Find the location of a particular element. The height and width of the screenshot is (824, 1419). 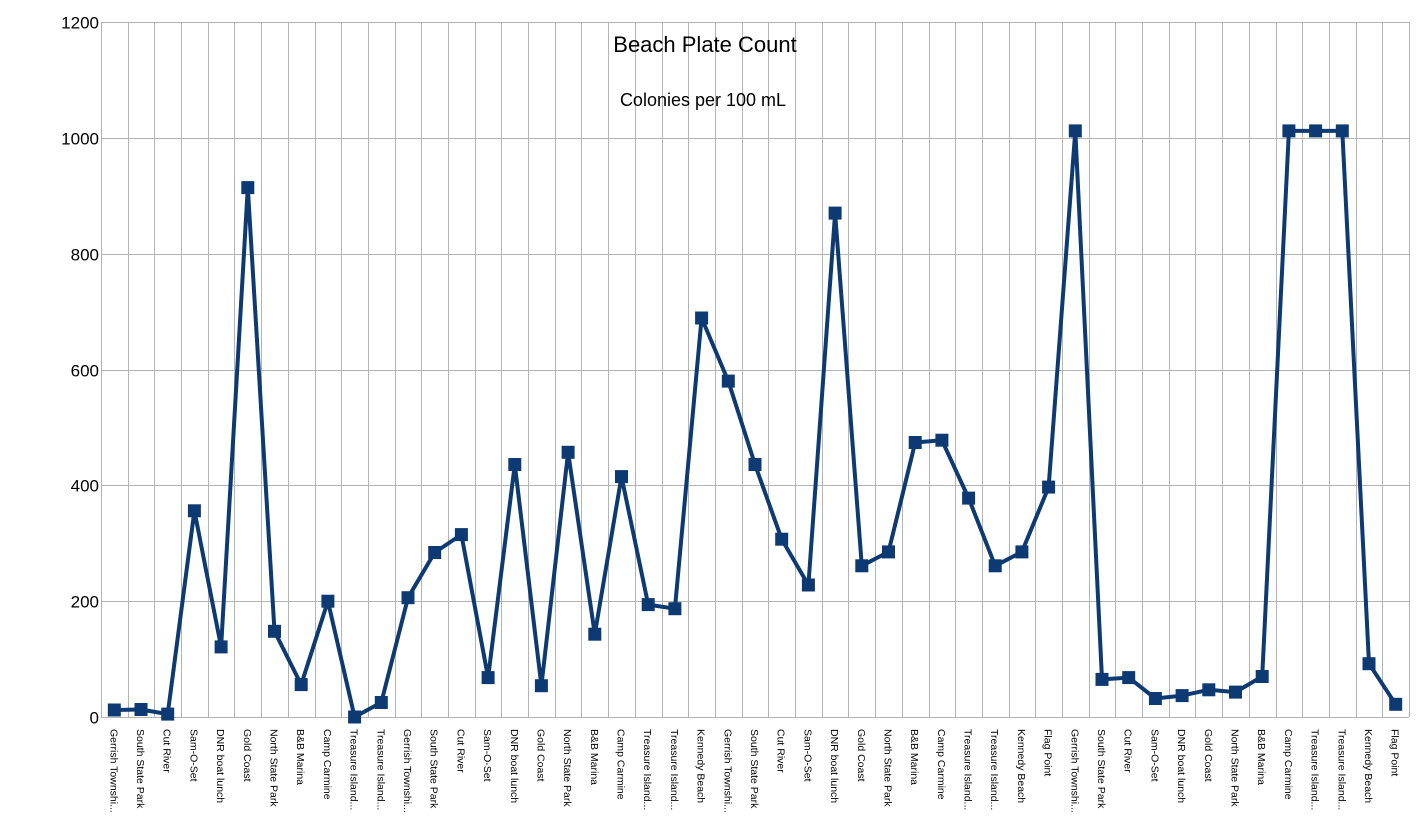

y-tick-label: 1000 is located at coordinates (80, 139).